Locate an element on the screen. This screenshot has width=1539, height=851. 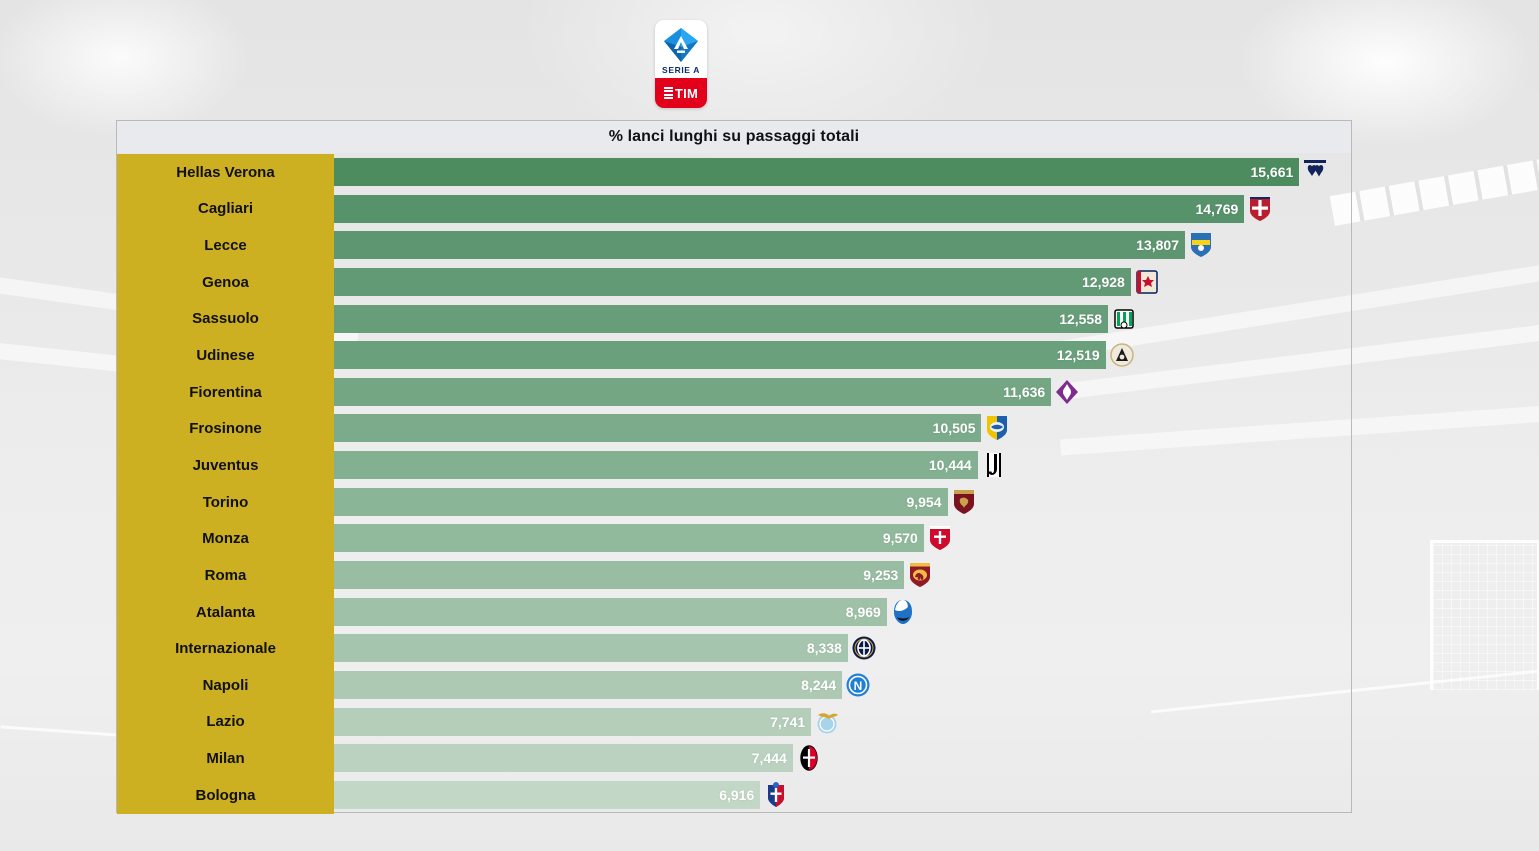
team-label-cell: Lecce is located at coordinates (225, 245).